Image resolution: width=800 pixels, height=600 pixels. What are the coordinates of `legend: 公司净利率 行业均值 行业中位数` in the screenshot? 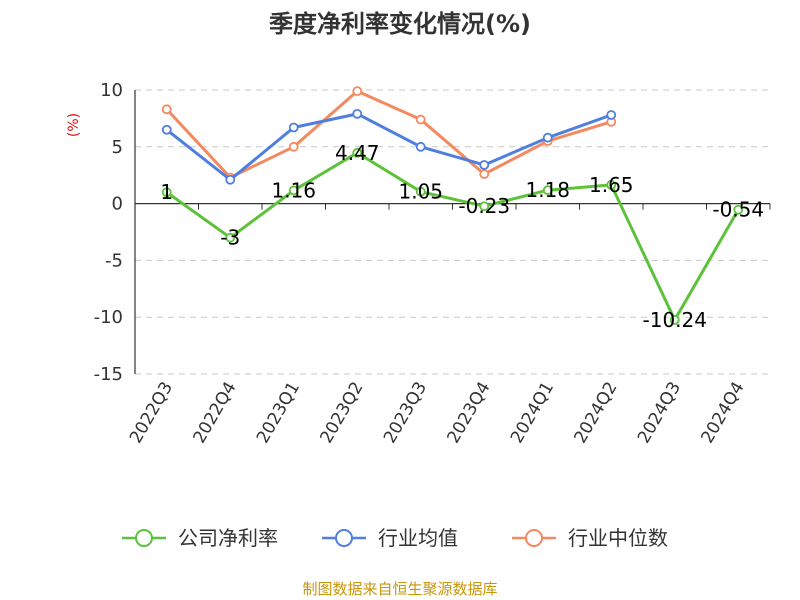 It's located at (395, 538).